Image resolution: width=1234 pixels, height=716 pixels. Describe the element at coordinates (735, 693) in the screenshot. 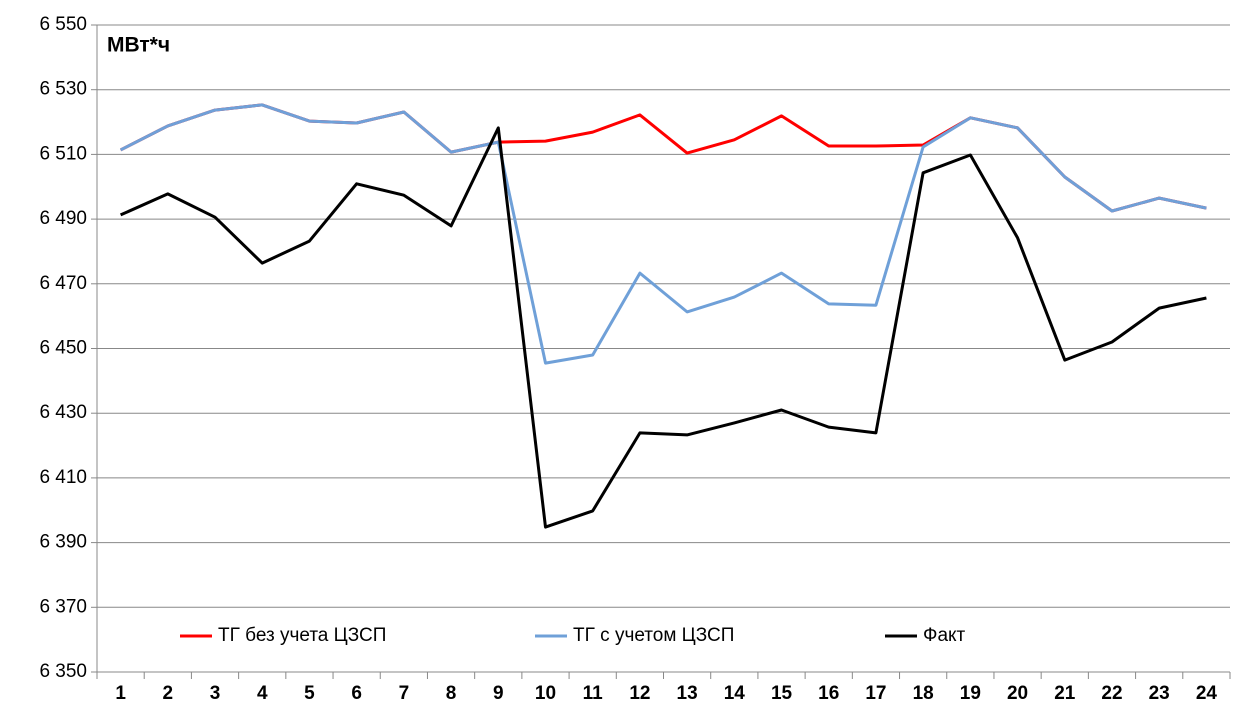

I see `x-tick-label: 14` at that location.